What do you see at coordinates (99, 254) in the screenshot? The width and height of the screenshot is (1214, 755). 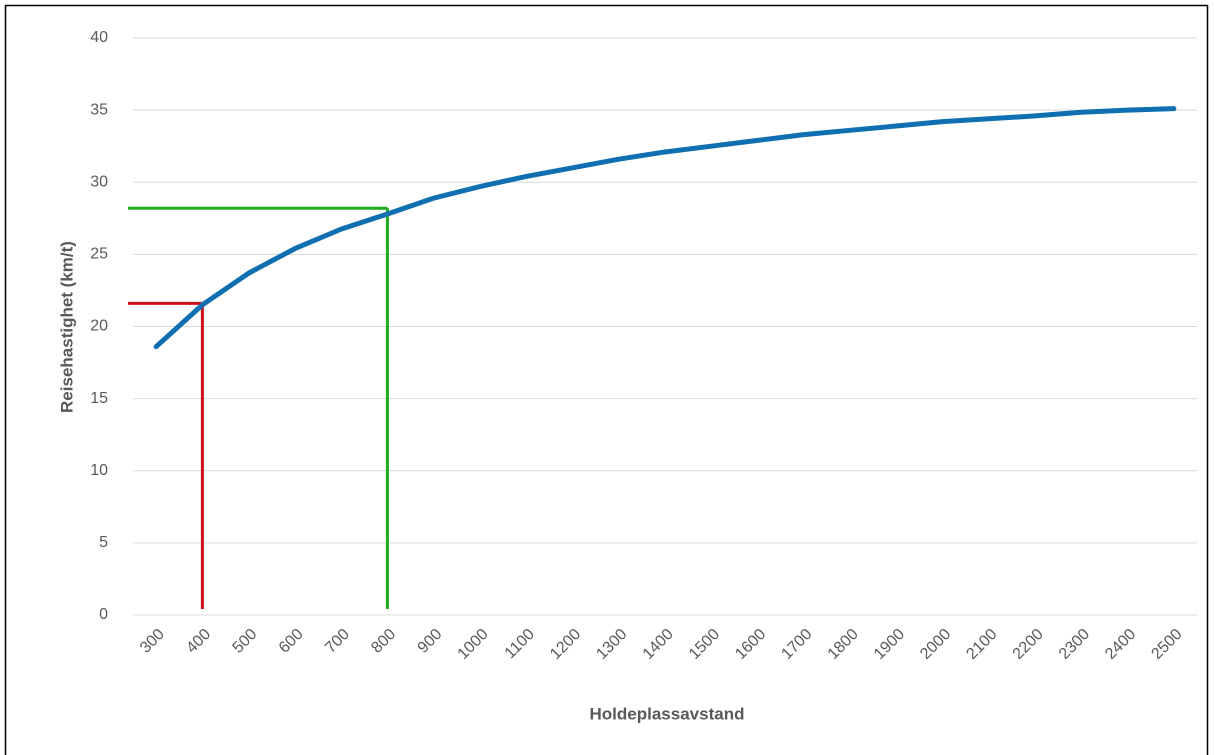 I see `y-tick-label: 25` at bounding box center [99, 254].